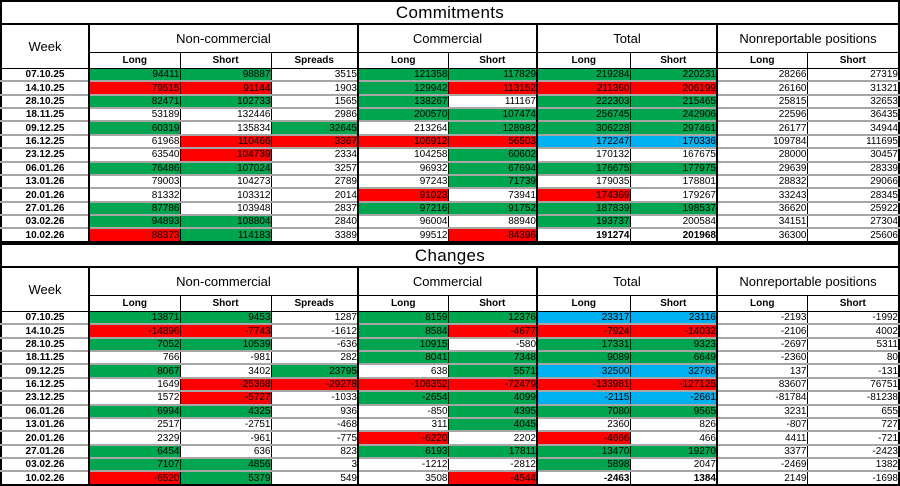  What do you see at coordinates (403, 75) in the screenshot?
I see `value-cell: 121358` at bounding box center [403, 75].